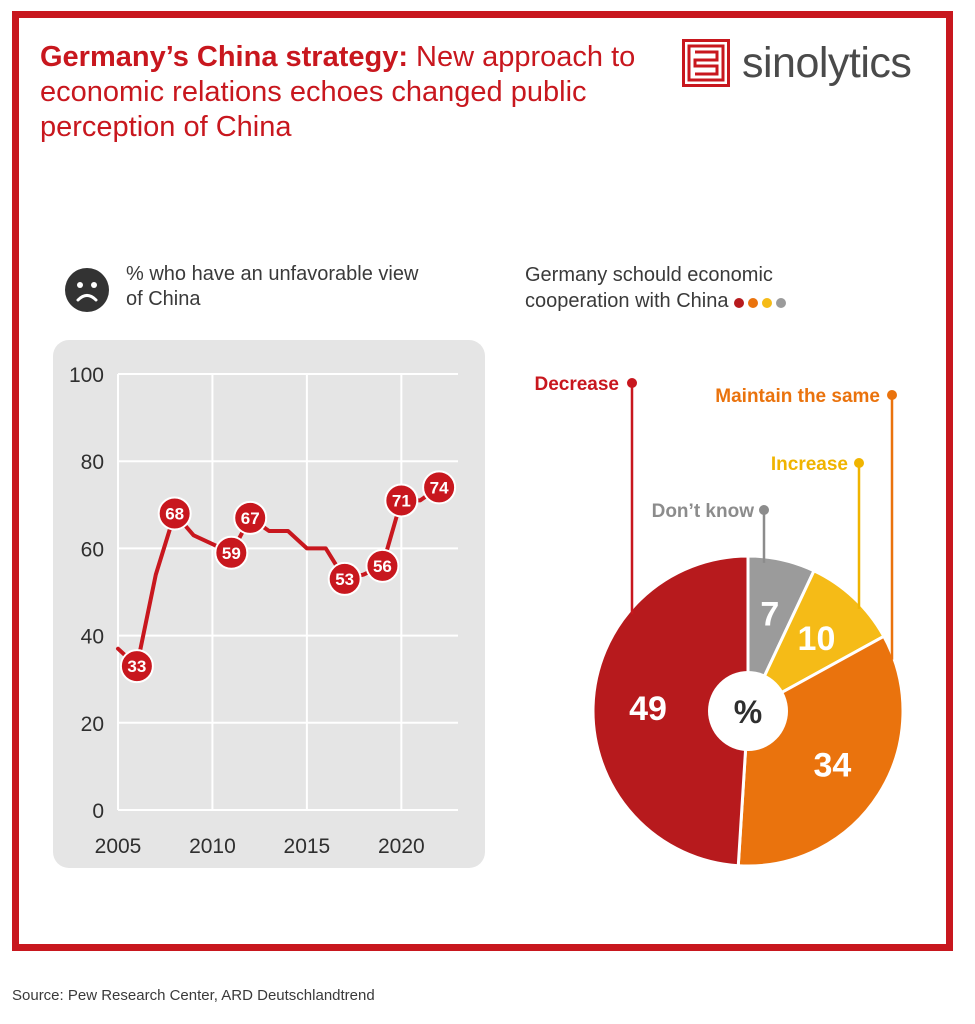 The width and height of the screenshot is (975, 1024). I want to click on line-chart-label: % who have an unfavorable view of China, so click(272, 286).